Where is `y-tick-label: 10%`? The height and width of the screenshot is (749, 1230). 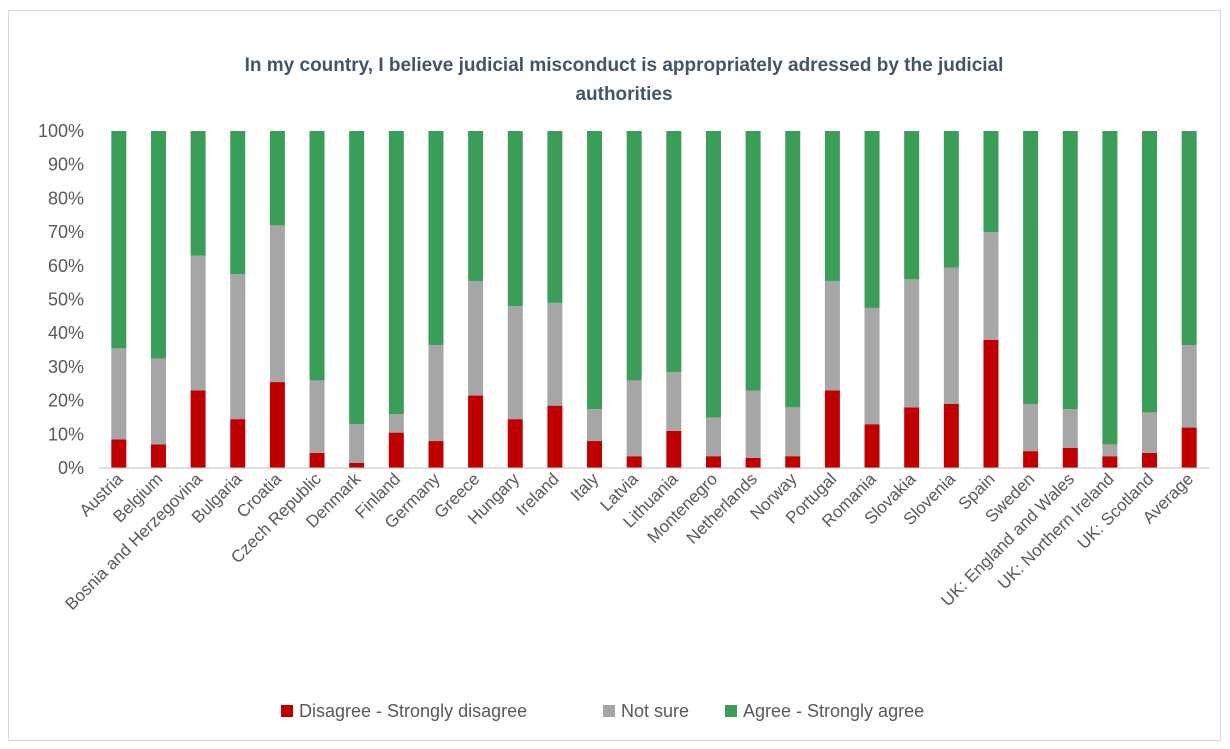
y-tick-label: 10% is located at coordinates (66, 434).